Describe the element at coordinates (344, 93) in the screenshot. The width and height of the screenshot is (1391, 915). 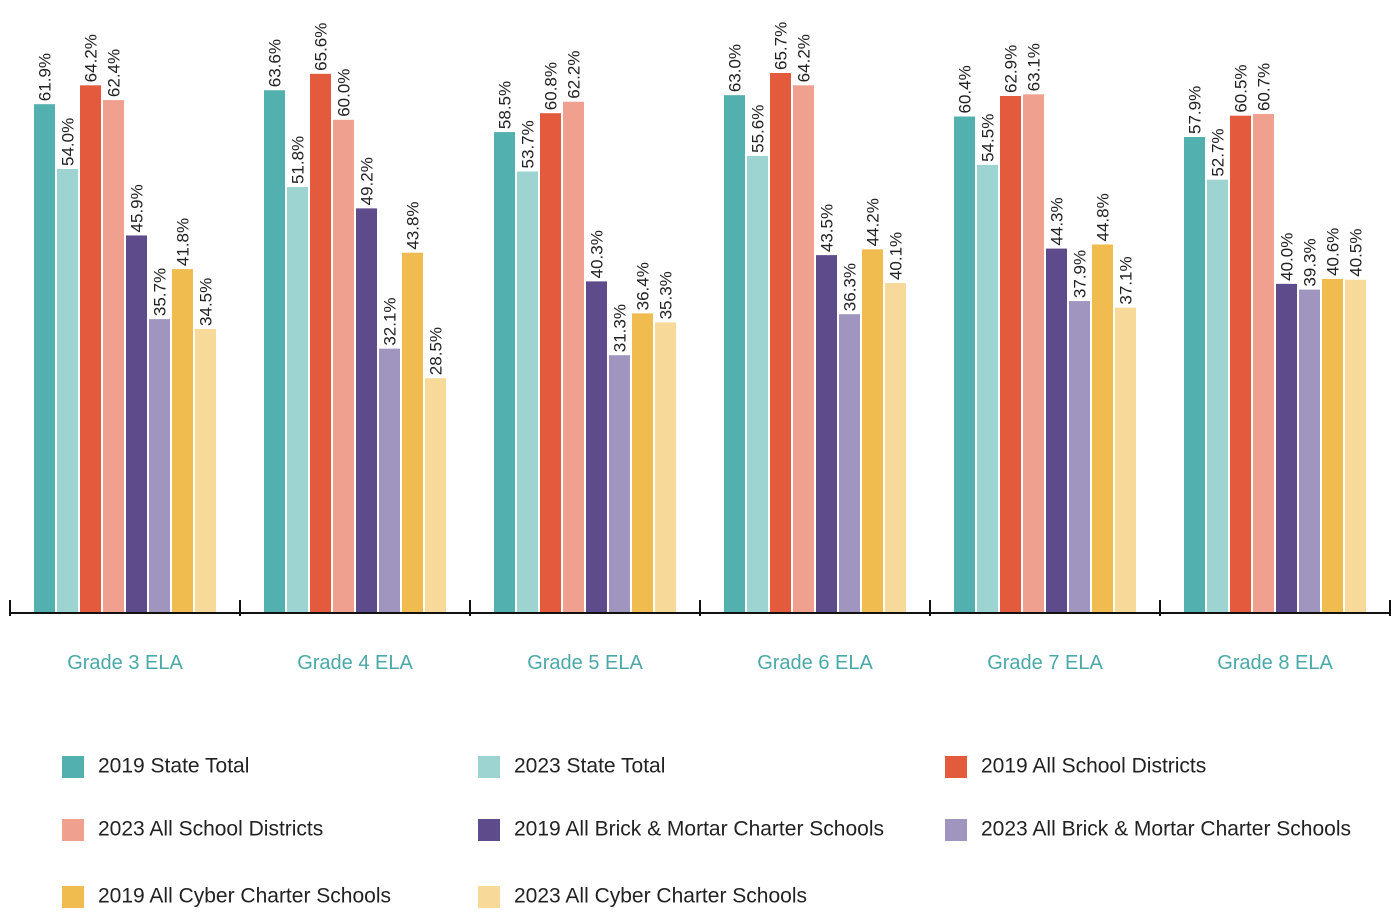
I see `value-label: 60.0%` at that location.